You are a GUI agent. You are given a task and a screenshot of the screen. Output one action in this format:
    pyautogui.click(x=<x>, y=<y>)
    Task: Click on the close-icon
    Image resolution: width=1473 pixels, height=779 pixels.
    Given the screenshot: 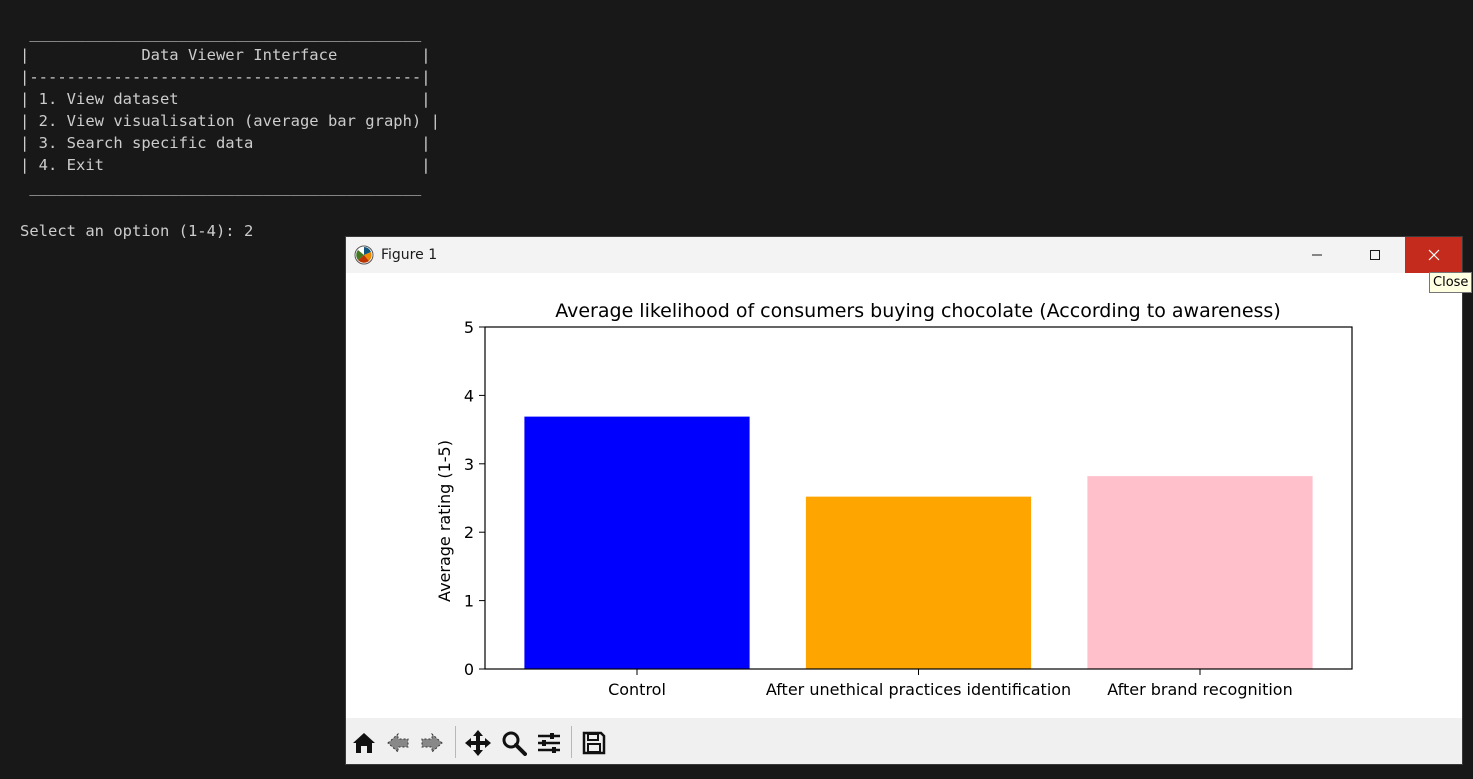 What is the action you would take?
    pyautogui.click(x=1434, y=255)
    